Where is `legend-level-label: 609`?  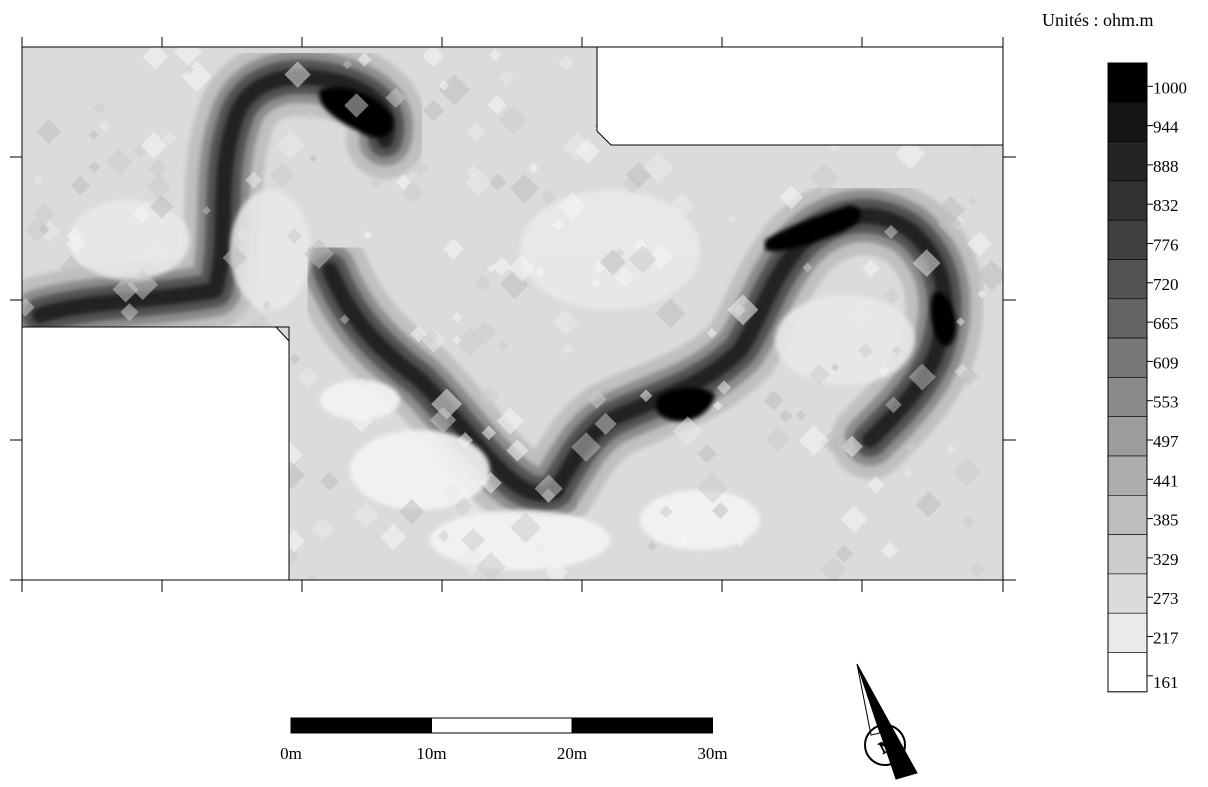 legend-level-label: 609 is located at coordinates (1166, 362).